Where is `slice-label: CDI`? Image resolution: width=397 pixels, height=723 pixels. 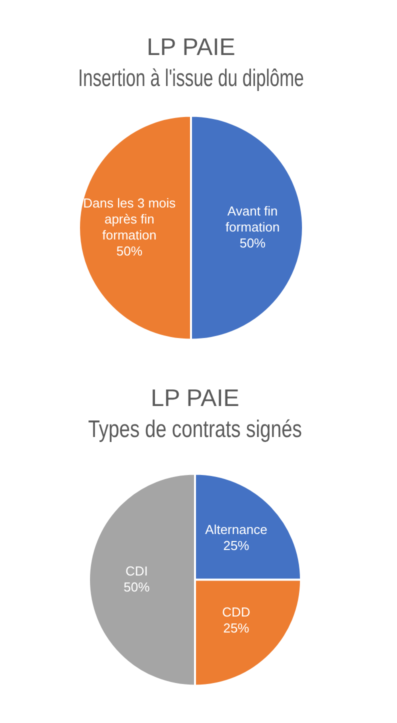 slice-label: CDI is located at coordinates (137, 570).